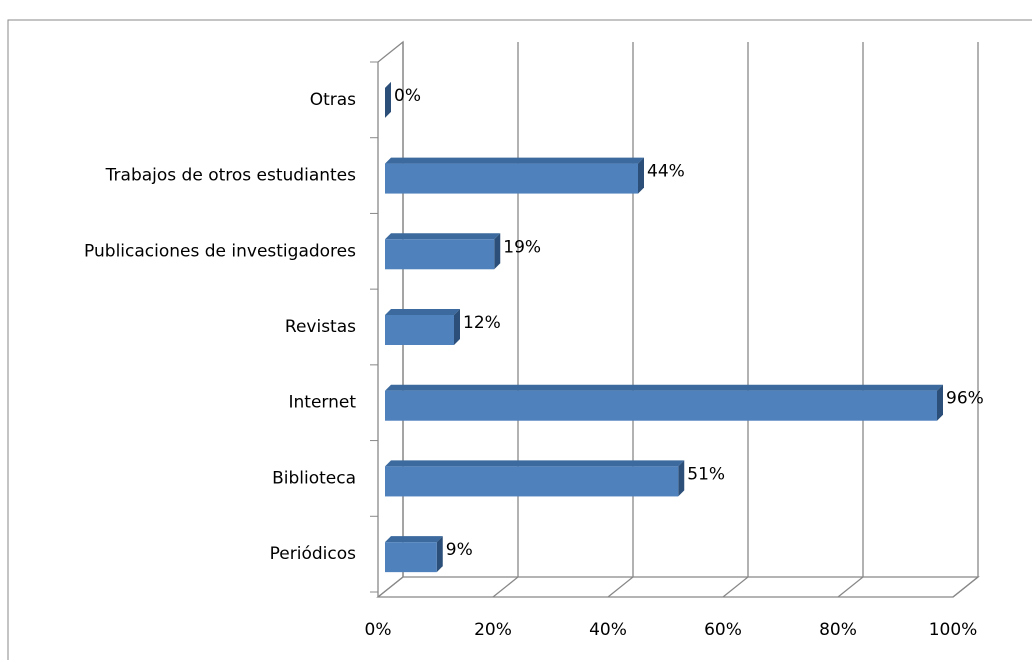 Image resolution: width=1032 pixels, height=660 pixels. I want to click on value-label: 51%, so click(706, 474).